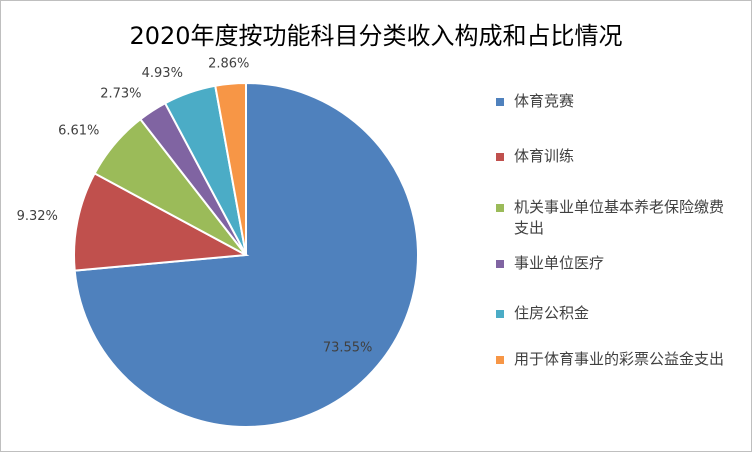 This screenshot has height=452, width=752. I want to click on data-label: 9.32%, so click(37, 216).